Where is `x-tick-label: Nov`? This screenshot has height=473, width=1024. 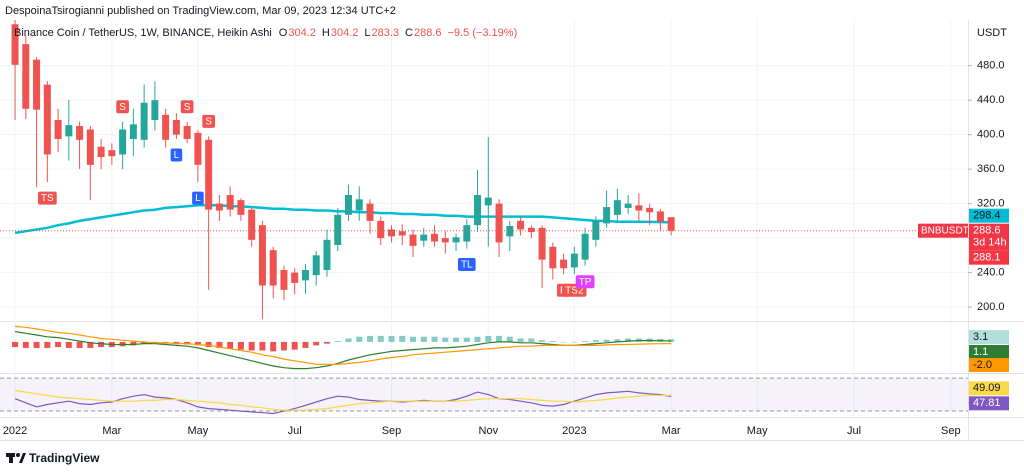 x-tick-label: Nov is located at coordinates (489, 431).